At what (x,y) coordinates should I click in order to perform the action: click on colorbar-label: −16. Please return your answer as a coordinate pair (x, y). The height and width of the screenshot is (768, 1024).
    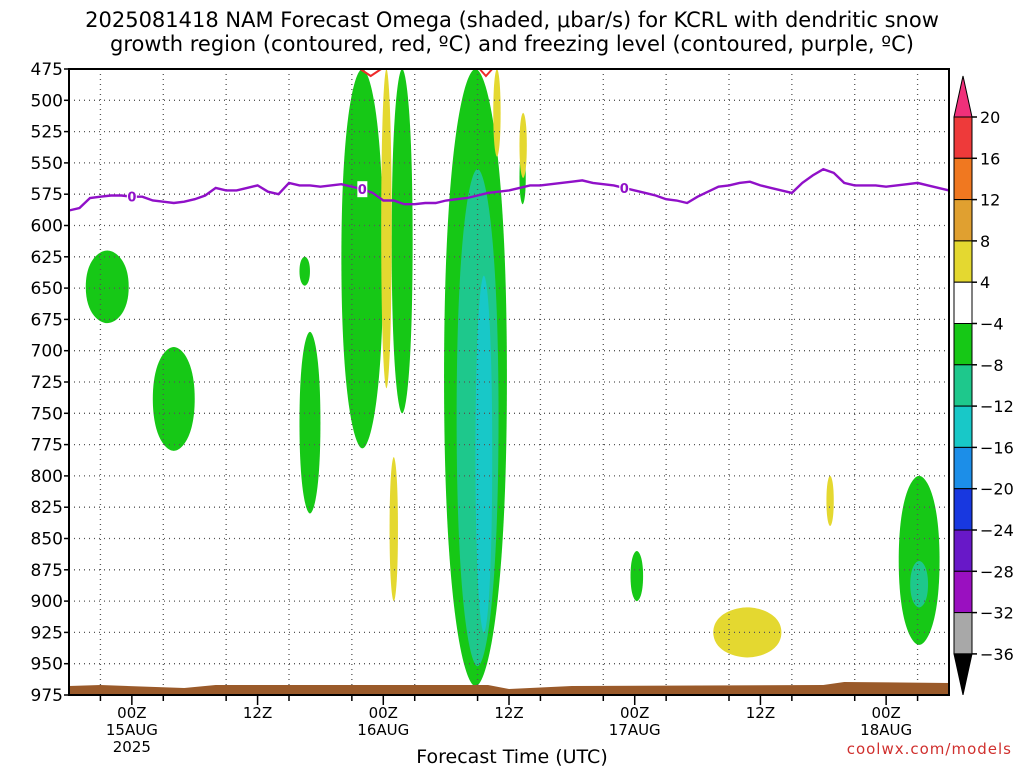
    Looking at the image, I should click on (997, 447).